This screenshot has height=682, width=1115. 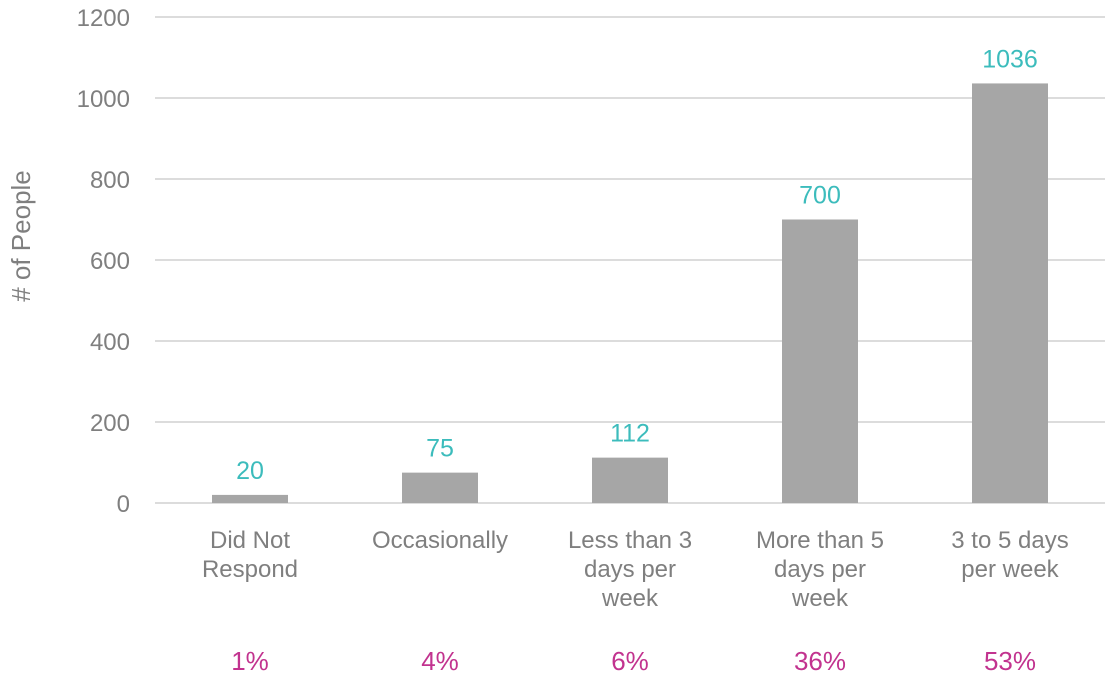 I want to click on x-category-label-line: Occasionally, so click(x=440, y=540).